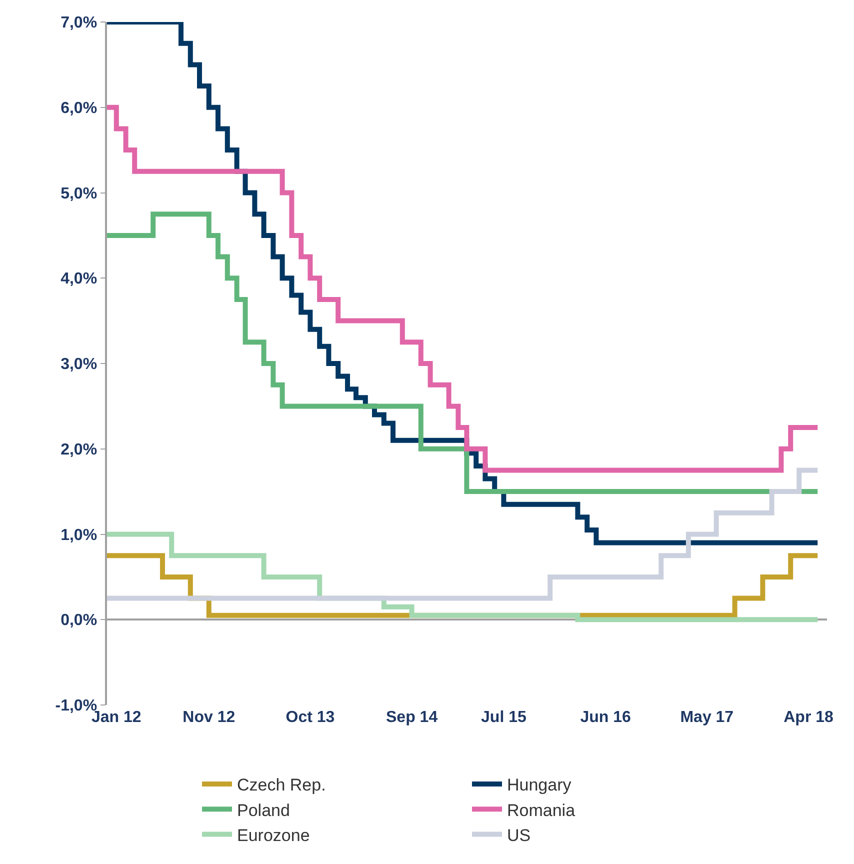 The image size is (854, 864). I want to click on legend-label: US, so click(519, 835).